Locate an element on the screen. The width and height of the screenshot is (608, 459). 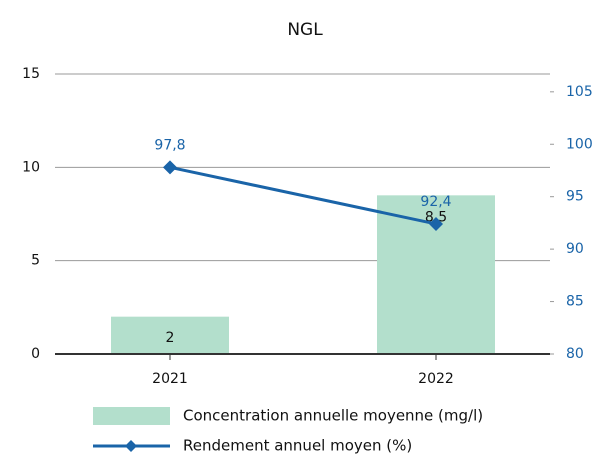
y2-tick-label: 95 is located at coordinates (575, 197).